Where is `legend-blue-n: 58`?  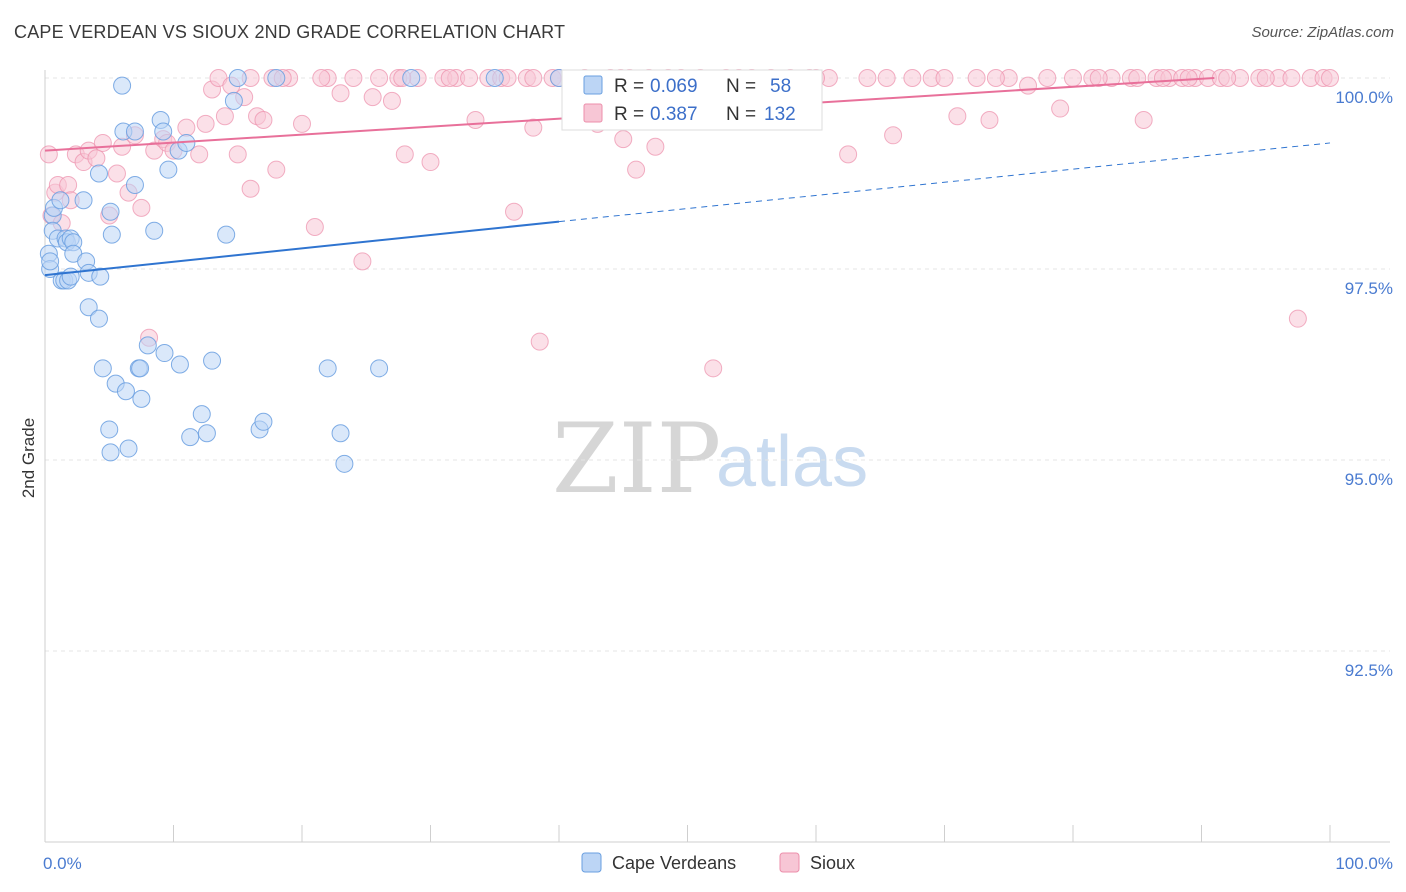 legend-blue-n: 58 is located at coordinates (780, 86).